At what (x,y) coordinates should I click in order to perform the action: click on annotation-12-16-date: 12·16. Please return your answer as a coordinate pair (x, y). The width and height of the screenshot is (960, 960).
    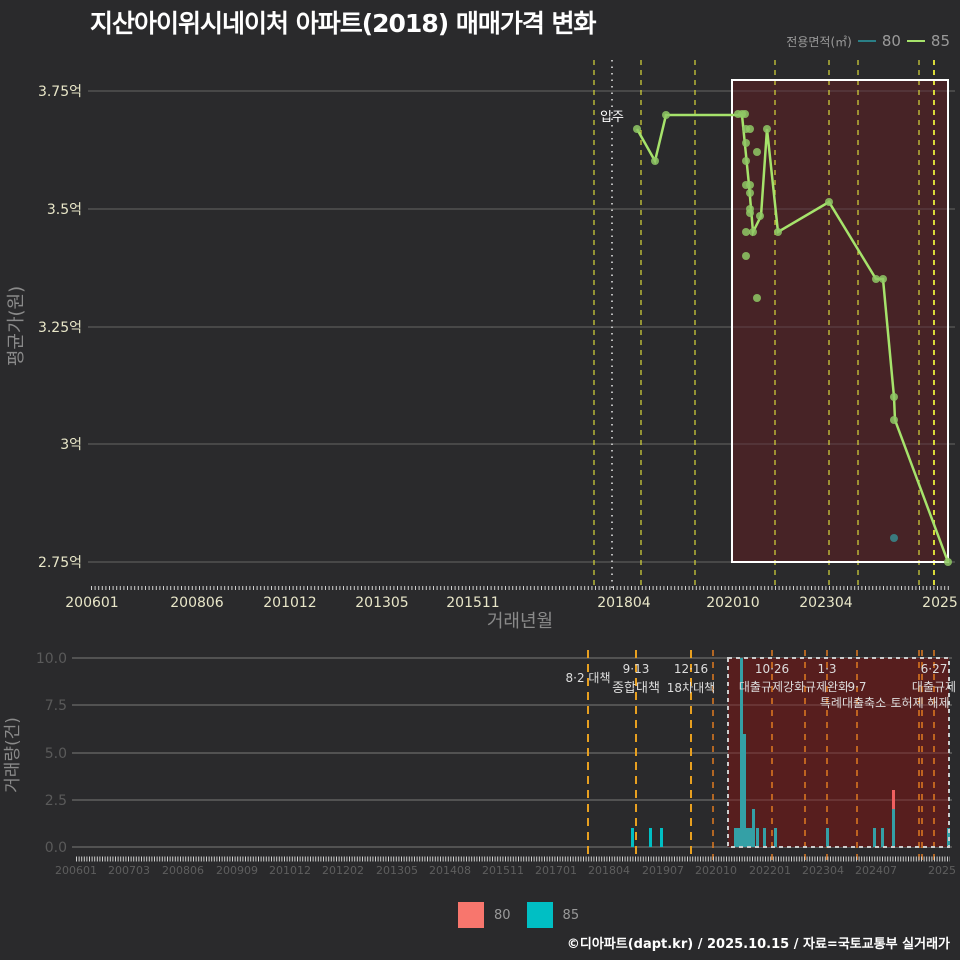
    Looking at the image, I should click on (691, 669).